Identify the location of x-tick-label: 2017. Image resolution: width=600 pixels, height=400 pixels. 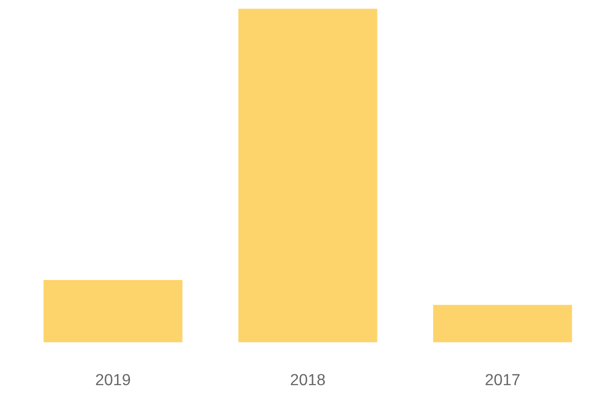
(503, 380).